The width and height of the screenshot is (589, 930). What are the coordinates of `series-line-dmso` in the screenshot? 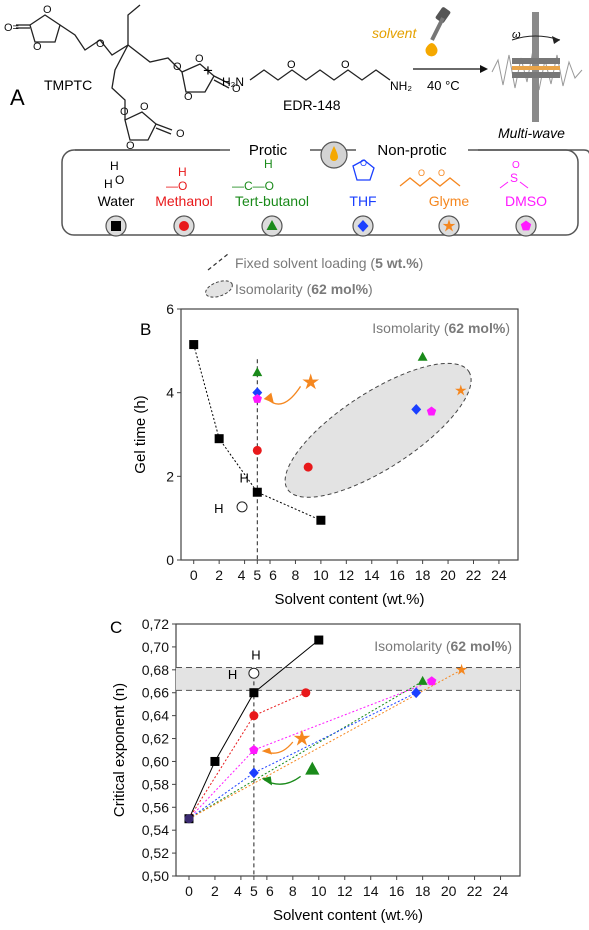 It's located at (310, 750).